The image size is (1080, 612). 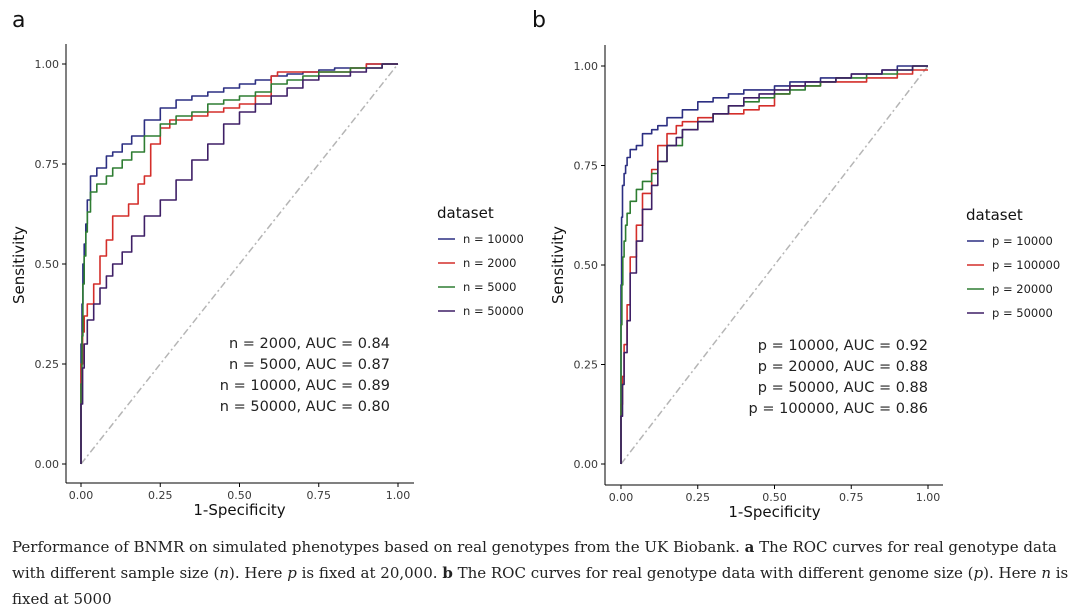 What do you see at coordinates (309, 365) in the screenshot?
I see `auc-annotation: n = 5000, AUC = 0.87` at bounding box center [309, 365].